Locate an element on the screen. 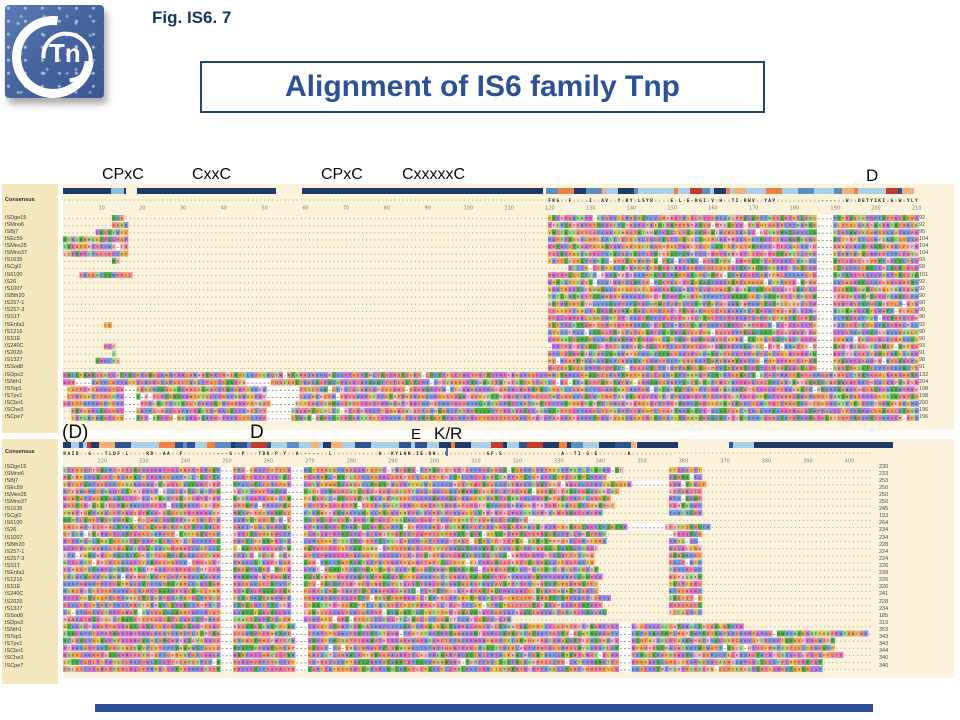 The width and height of the screenshot is (960, 720). sequence-name: ISDge15 is located at coordinates (16, 466).